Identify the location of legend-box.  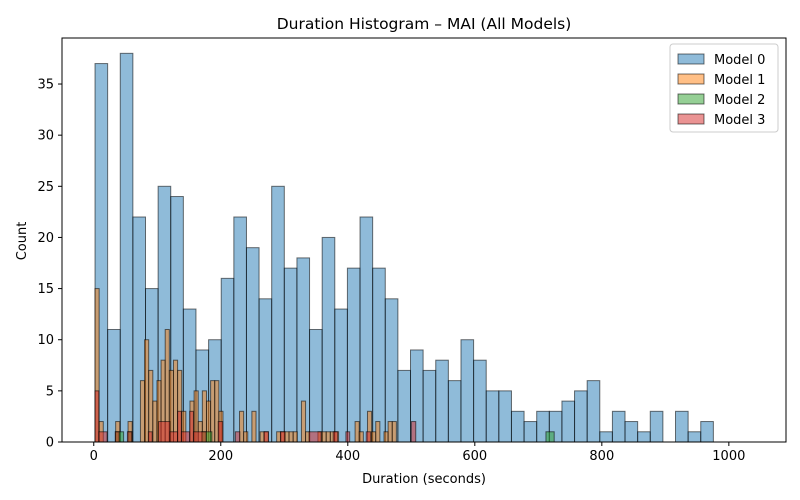
(724, 88).